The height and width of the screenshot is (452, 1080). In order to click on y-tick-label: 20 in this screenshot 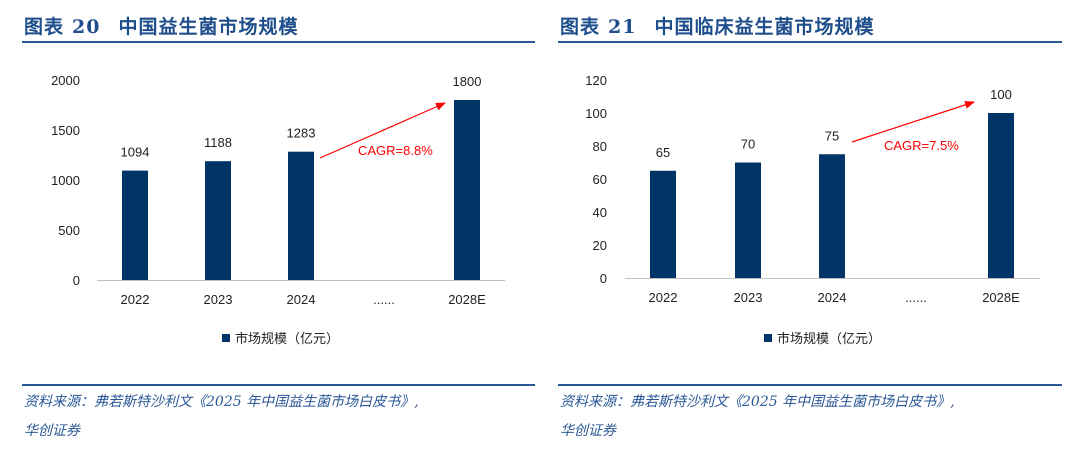, I will do `click(600, 245)`.